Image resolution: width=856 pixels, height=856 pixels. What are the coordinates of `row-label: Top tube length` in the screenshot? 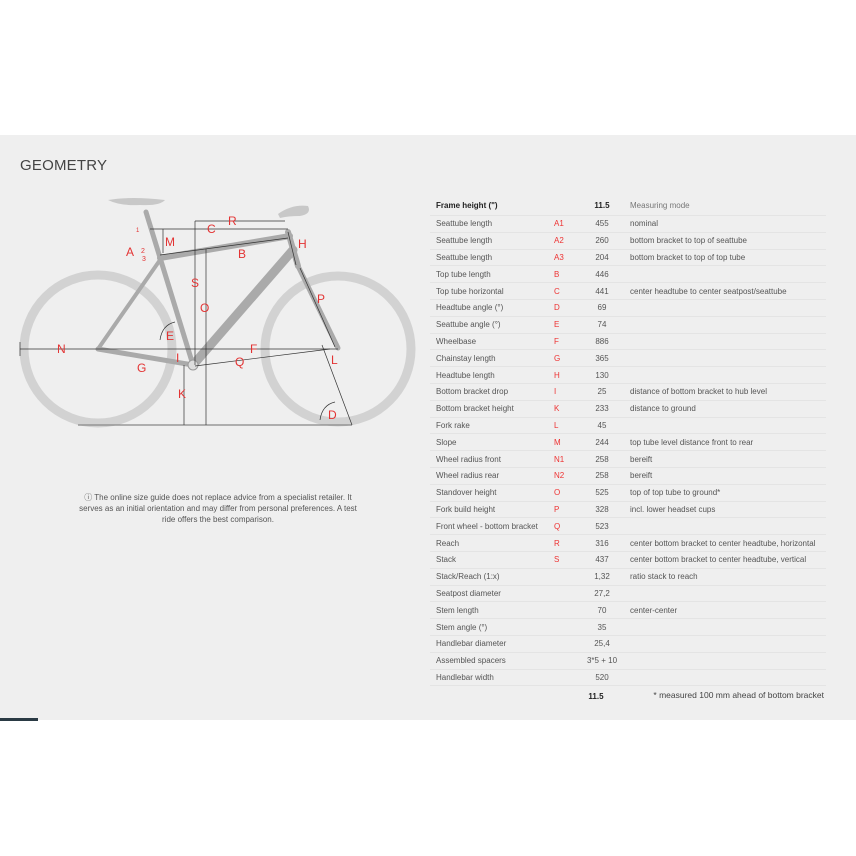 It's located at (463, 274).